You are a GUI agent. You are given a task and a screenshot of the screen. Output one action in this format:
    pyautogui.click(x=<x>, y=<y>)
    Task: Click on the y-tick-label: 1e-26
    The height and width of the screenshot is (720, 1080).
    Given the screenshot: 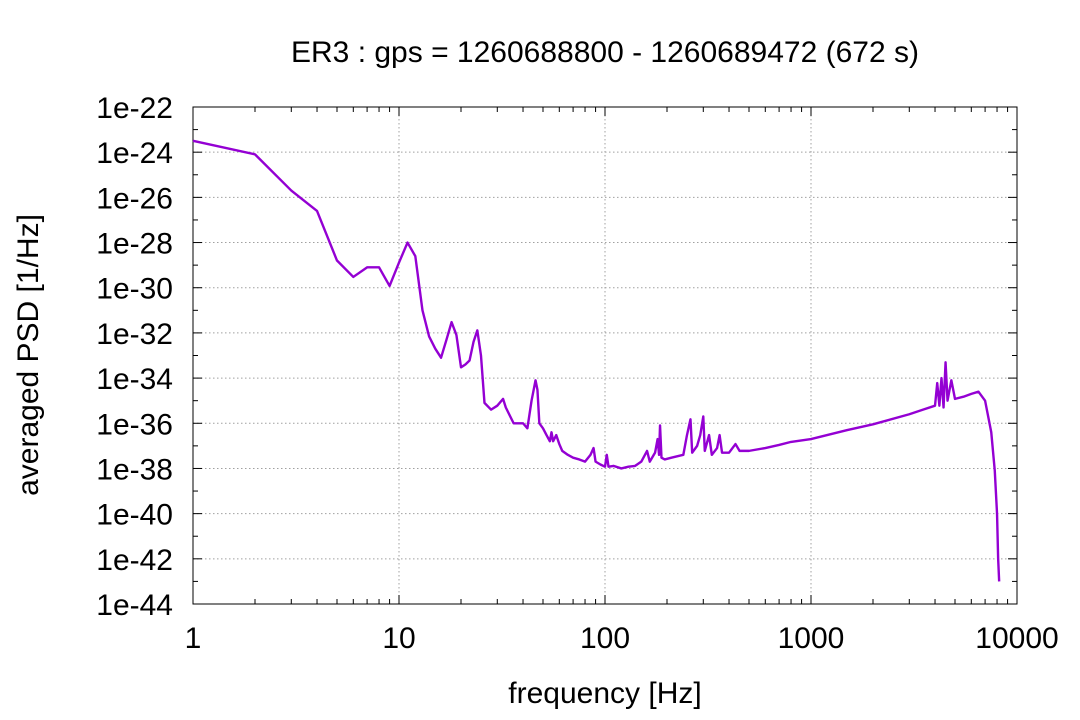 What is the action you would take?
    pyautogui.click(x=134, y=198)
    